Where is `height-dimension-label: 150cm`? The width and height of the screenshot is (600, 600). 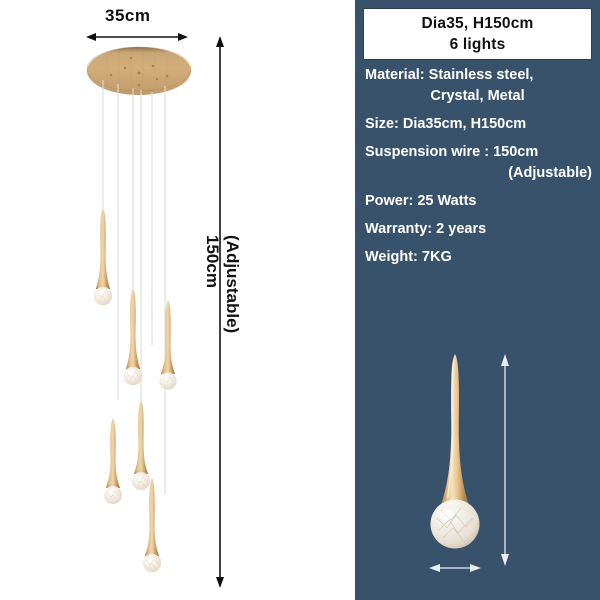
height-dimension-label: 150cm is located at coordinates (212, 261).